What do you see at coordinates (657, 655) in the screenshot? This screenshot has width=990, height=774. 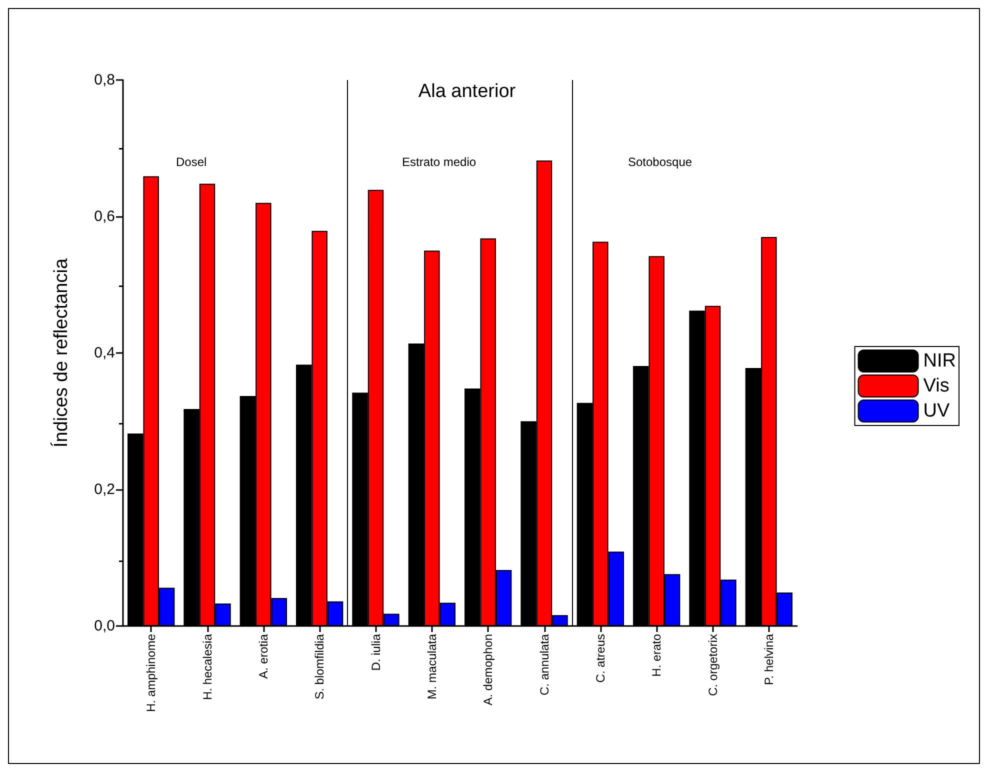 I see `x-tick-label: H. erato` at bounding box center [657, 655].